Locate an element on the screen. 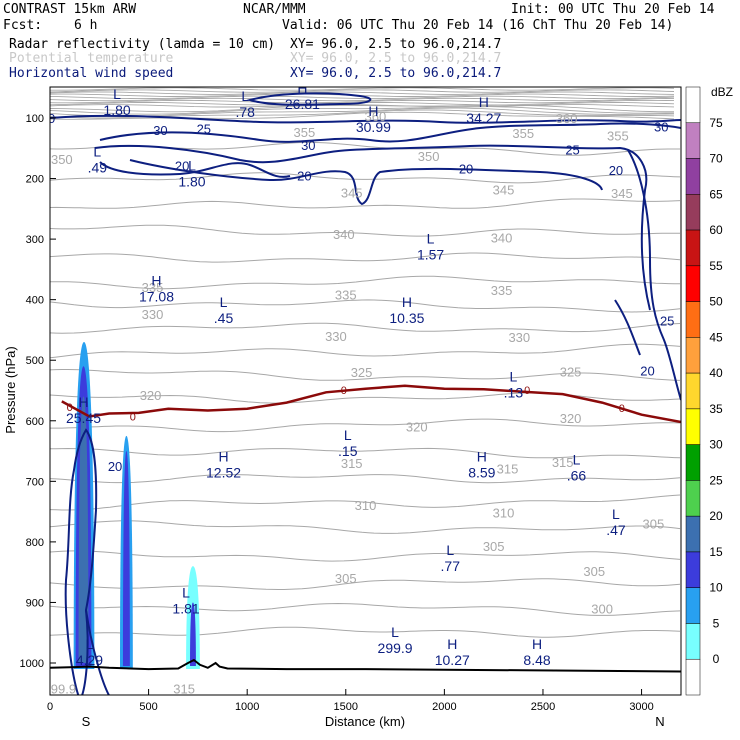 This screenshot has height=740, width=740. extremum-value: 8.48 is located at coordinates (536, 660).